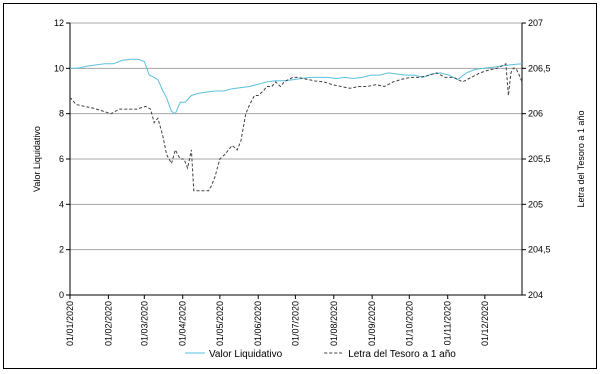 This screenshot has width=602, height=374. Describe the element at coordinates (581, 159) in the screenshot. I see `y-right-axis-label: Letra del Tesoro a 1 año` at that location.